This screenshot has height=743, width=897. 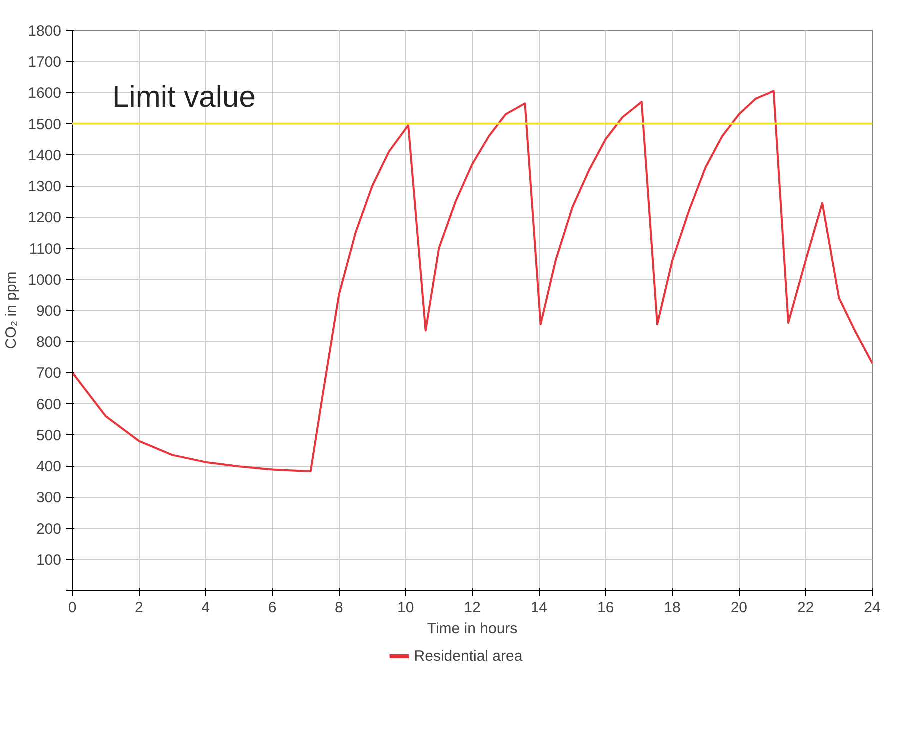 I want to click on y-tick-label: 1800, so click(x=45, y=31).